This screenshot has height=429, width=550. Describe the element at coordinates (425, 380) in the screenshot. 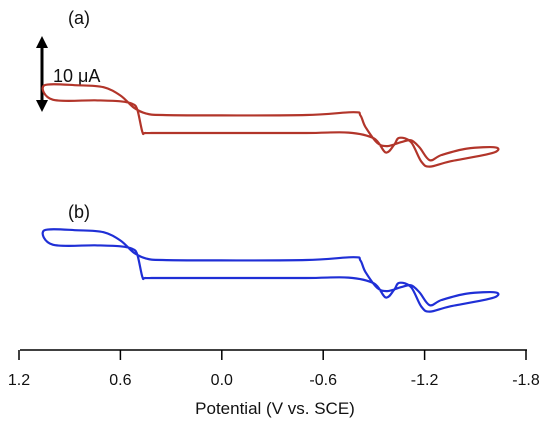

I see `x-tick-label: -1.2` at that location.